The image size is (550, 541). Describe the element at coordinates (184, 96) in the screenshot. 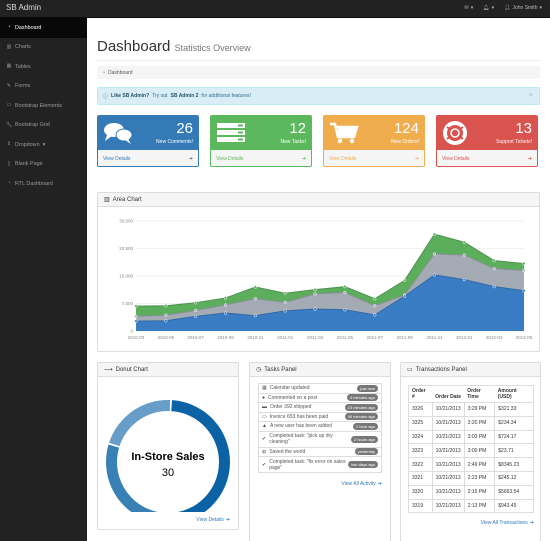

I see `alert-link: SB Admin 2` at that location.